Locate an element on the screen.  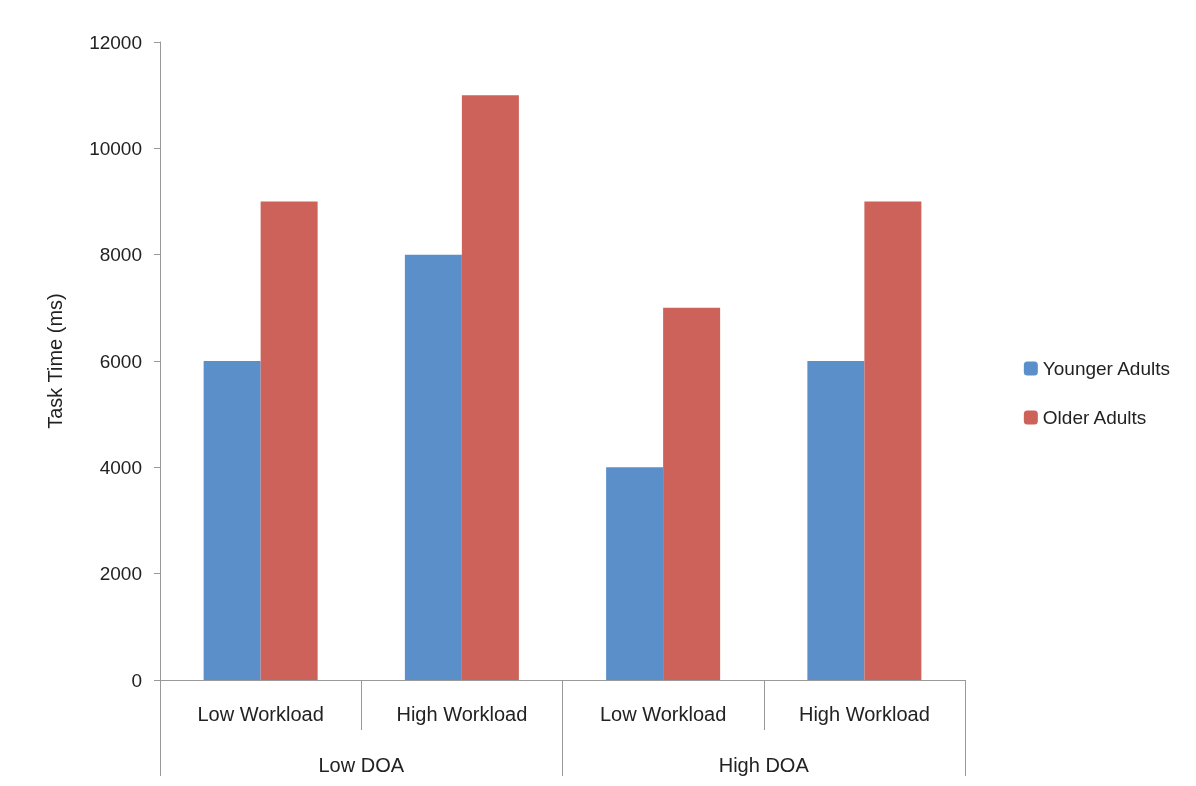
y-tick-label: 10000 is located at coordinates (115, 148).